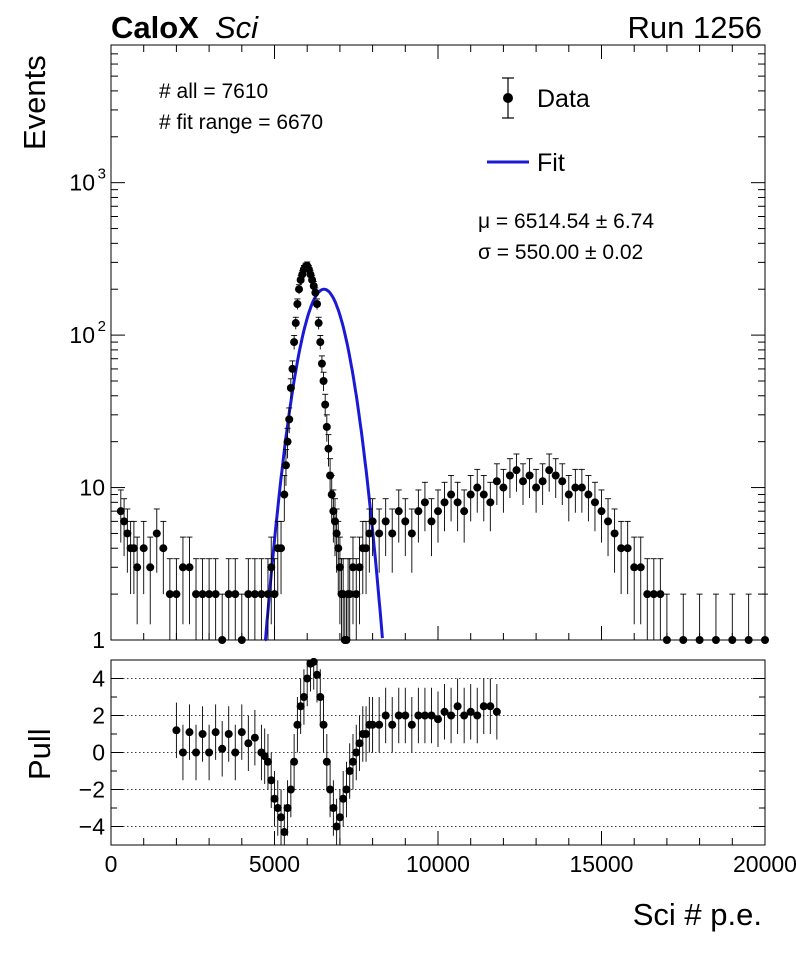 The height and width of the screenshot is (972, 796). I want to click on stat-n-fit: # fit range = 6670, so click(241, 122).